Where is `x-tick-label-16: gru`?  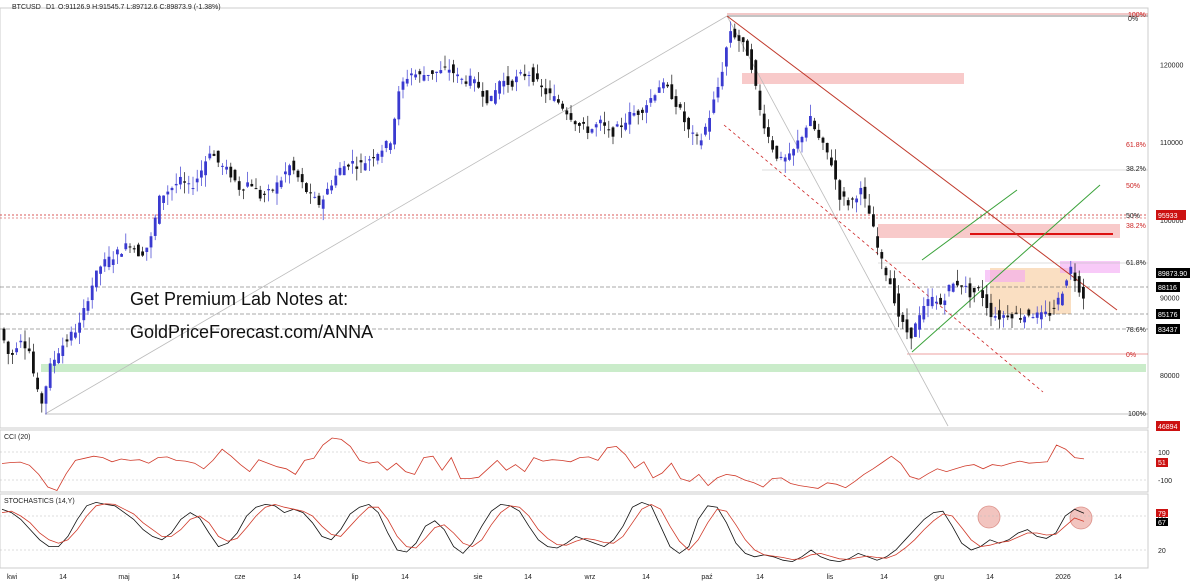
x-tick-label-16: gru is located at coordinates (939, 577).